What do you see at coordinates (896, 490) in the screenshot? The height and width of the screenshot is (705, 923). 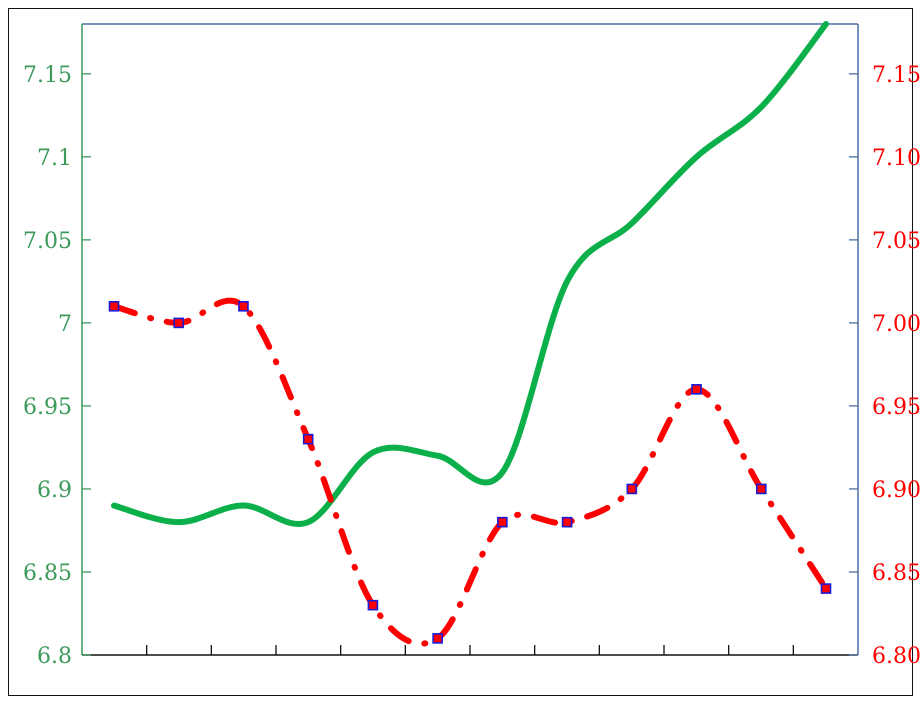 I see `right-tick-label: 6.90` at bounding box center [896, 490].